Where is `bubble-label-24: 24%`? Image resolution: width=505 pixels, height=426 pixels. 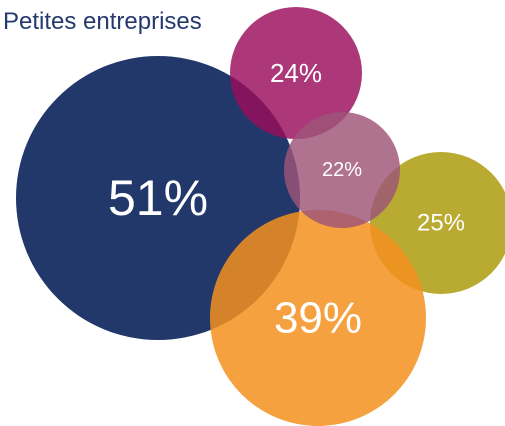 bubble-label-24: 24% is located at coordinates (296, 73).